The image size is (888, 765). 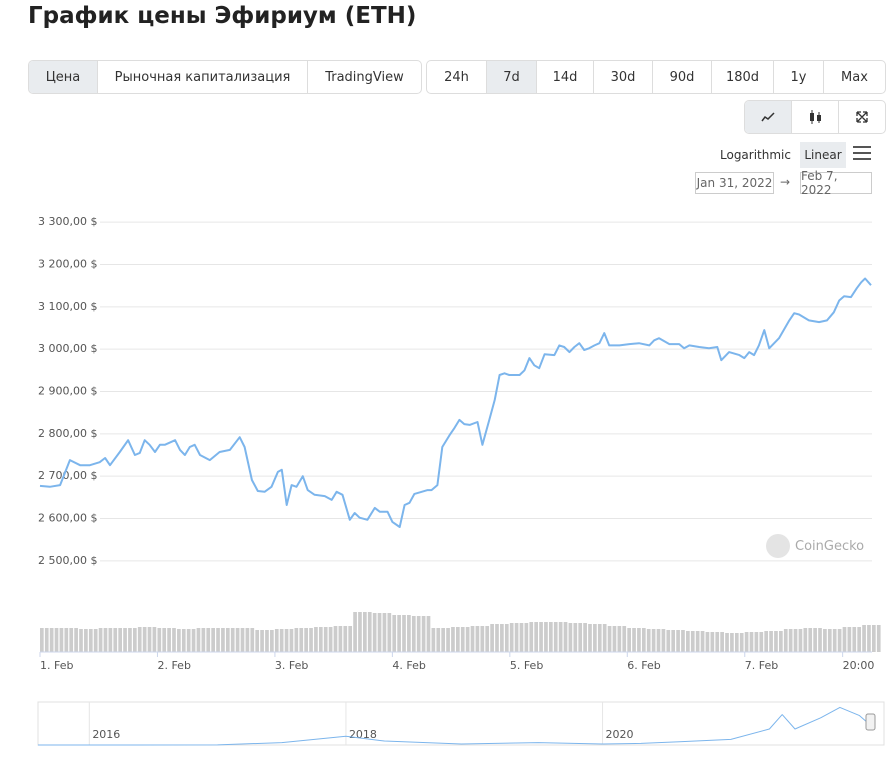 I want to click on x-tick-label: 20:00, so click(x=859, y=665).